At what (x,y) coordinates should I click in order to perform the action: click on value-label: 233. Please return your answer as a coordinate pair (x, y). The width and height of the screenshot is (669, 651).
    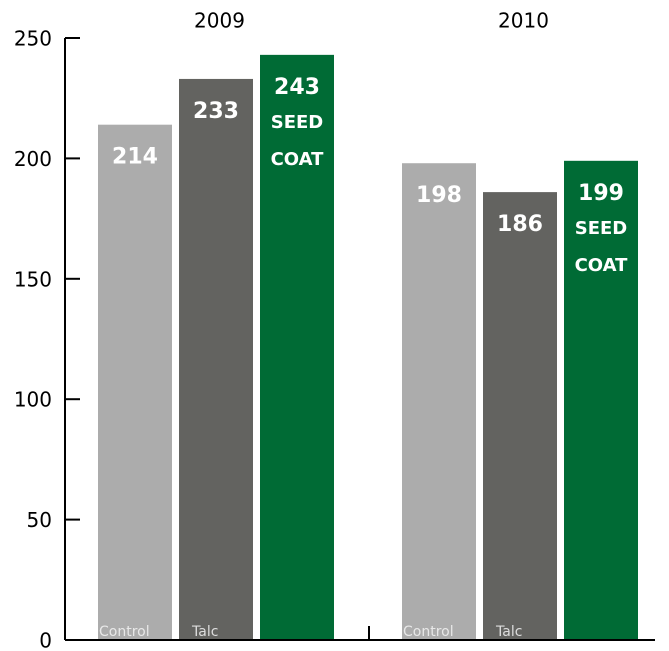
    Looking at the image, I should click on (216, 111).